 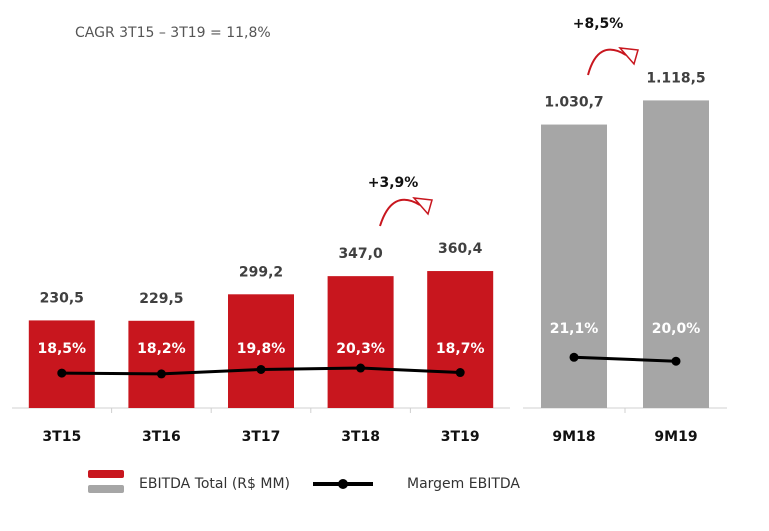 I want to click on margin-label: 18,2%, so click(x=161, y=349).